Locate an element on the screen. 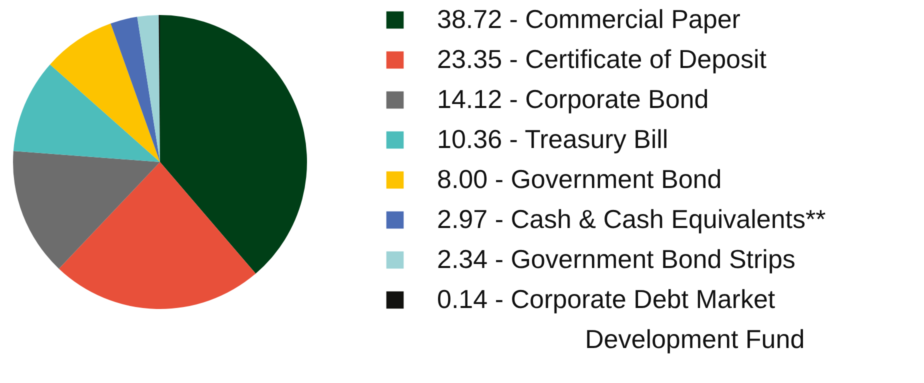  legend-label: 38.72 - Commercial Paper is located at coordinates (589, 19).